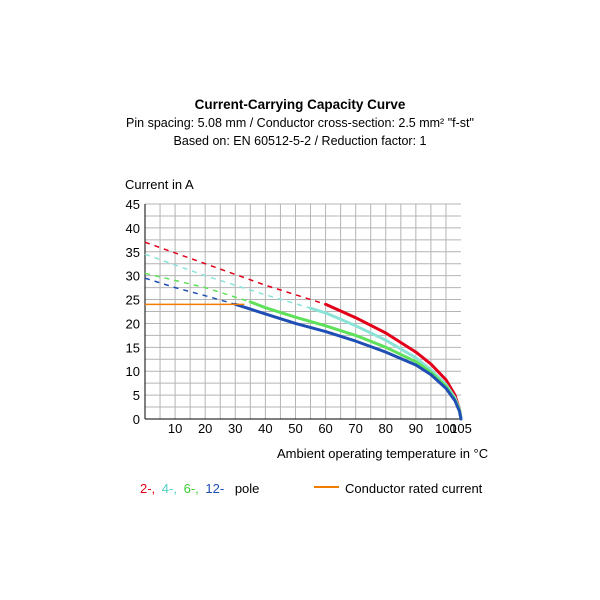 The image size is (600, 600). I want to click on x-tick-label: 50, so click(295, 428).